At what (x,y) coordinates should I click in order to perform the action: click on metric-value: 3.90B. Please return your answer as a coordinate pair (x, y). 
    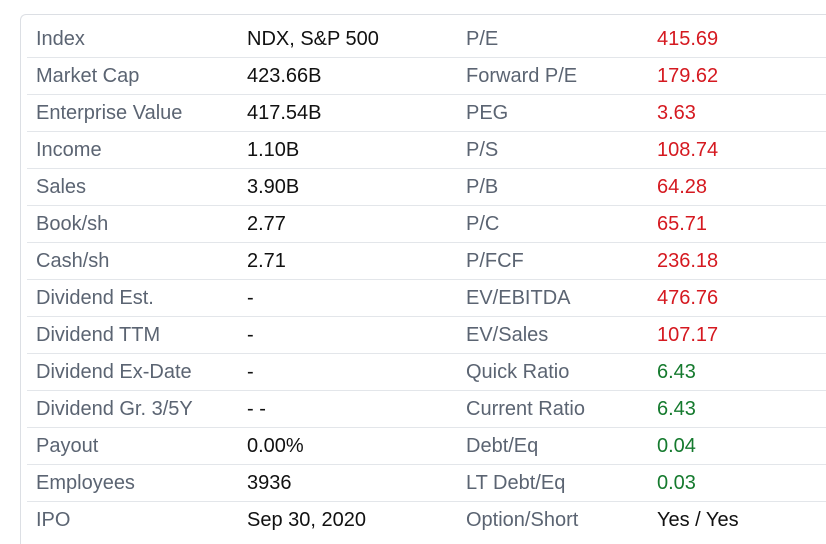
    Looking at the image, I should click on (273, 187).